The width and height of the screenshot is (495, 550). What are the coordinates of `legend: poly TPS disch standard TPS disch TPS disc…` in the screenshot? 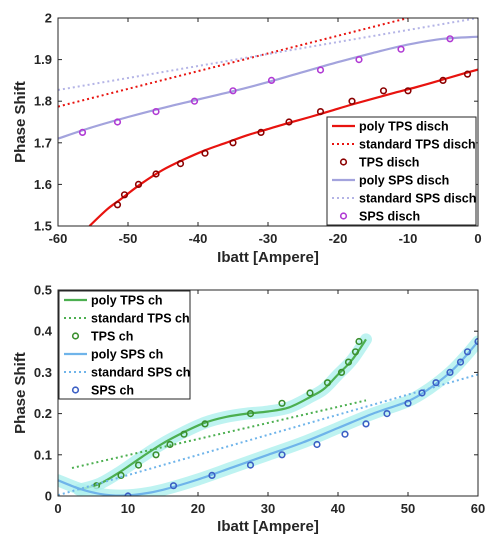 It's located at (401, 171).